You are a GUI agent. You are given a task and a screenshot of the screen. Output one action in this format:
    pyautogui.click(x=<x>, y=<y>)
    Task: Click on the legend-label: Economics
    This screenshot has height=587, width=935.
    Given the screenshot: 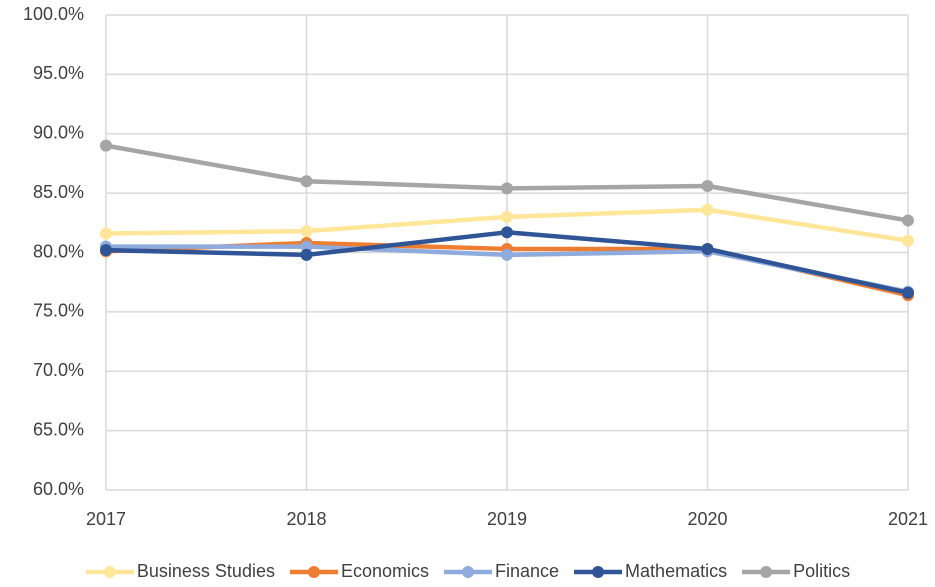 What is the action you would take?
    pyautogui.click(x=385, y=571)
    